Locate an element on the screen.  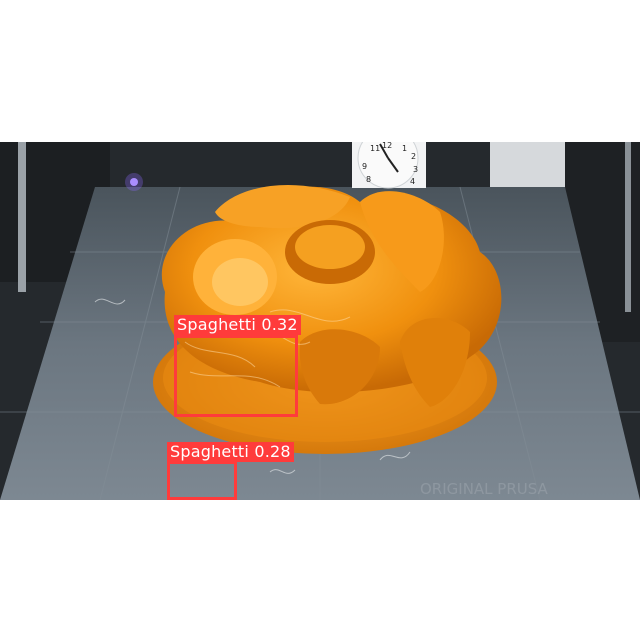
rod-left is located at coordinates (22, 217).